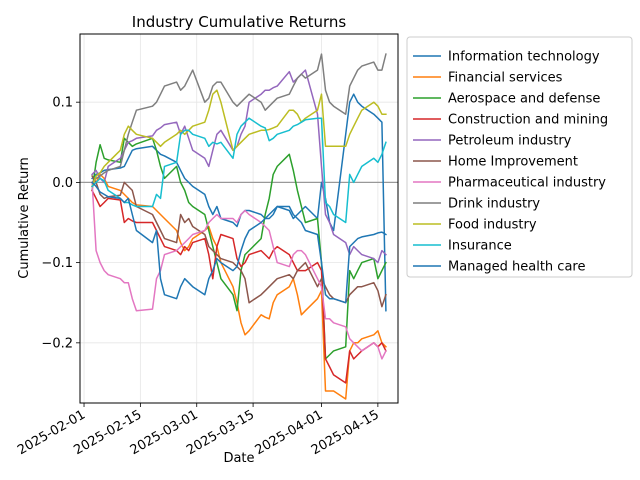 The image size is (640, 480). Describe the element at coordinates (494, 204) in the screenshot. I see `legend-label: Drink industry` at that location.